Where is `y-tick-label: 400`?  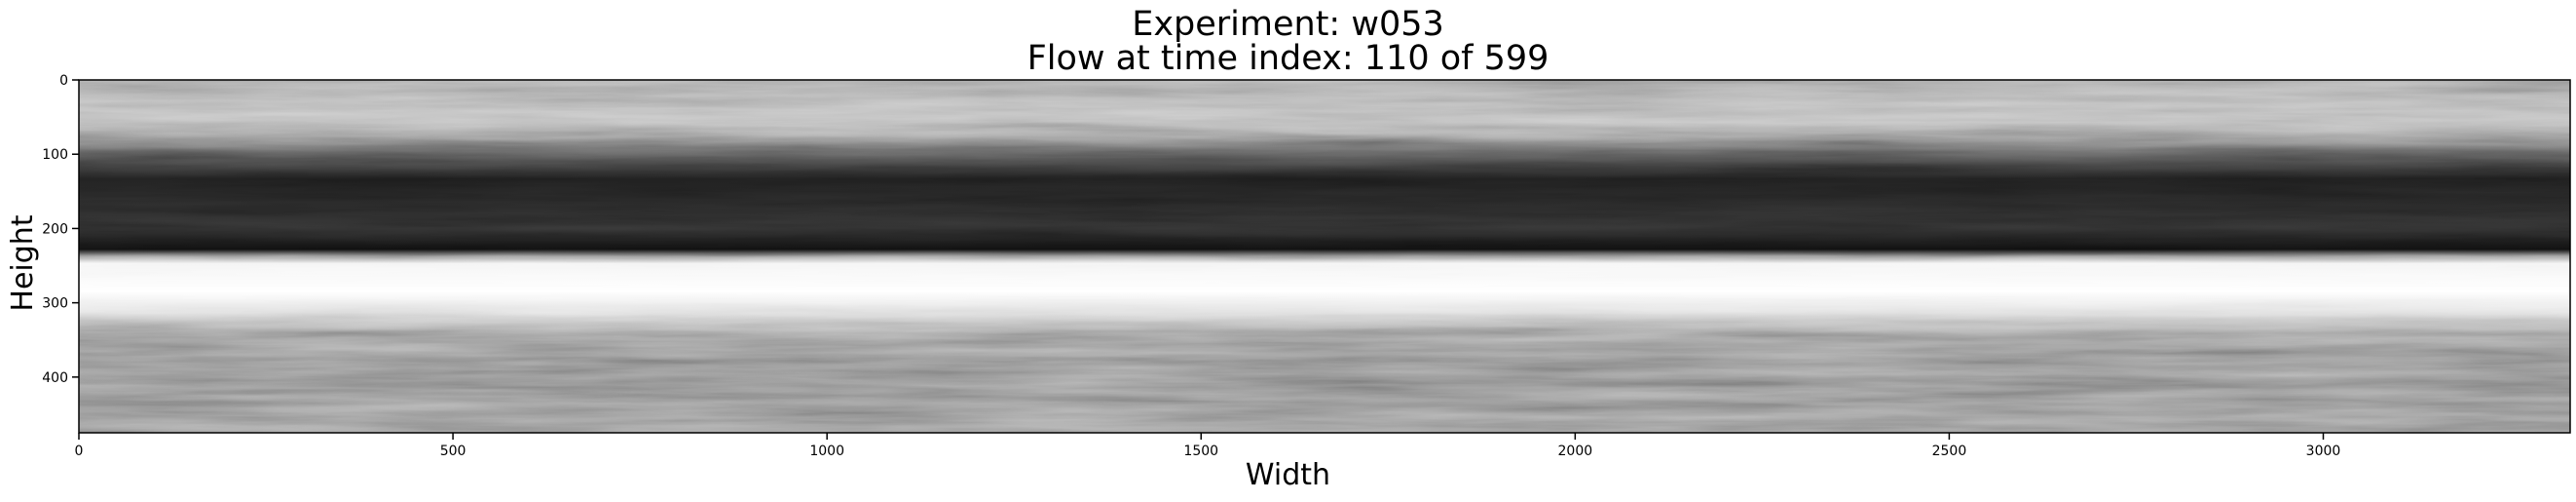
y-tick-label: 400 is located at coordinates (55, 378).